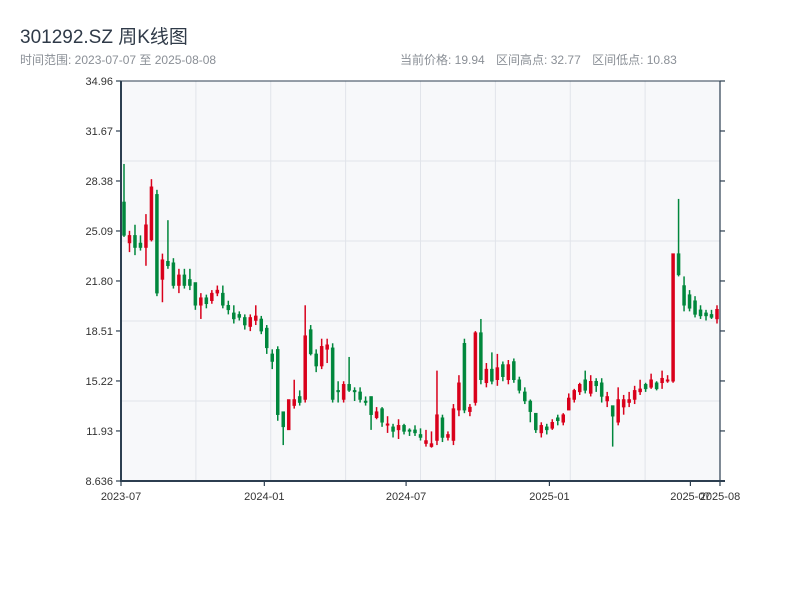 This screenshot has width=800, height=600. I want to click on y-tick-label: 15.22, so click(99, 382).